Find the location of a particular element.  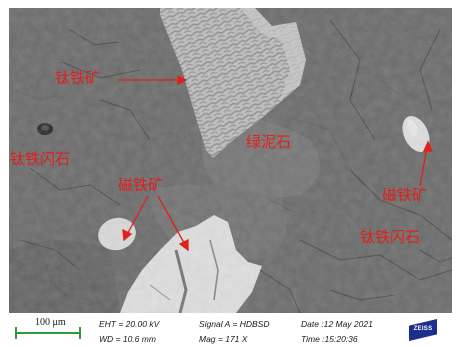

scale-bar-tick-right is located at coordinates (80, 333).